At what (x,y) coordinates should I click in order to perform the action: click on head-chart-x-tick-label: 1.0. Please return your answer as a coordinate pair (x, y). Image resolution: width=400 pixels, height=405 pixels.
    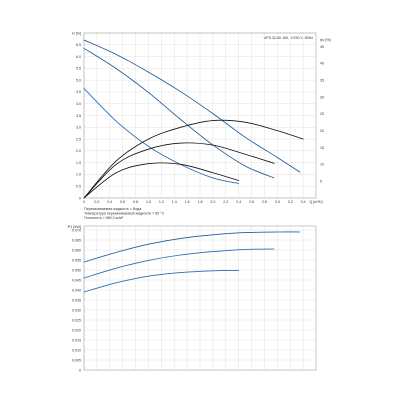
    Looking at the image, I should click on (148, 202).